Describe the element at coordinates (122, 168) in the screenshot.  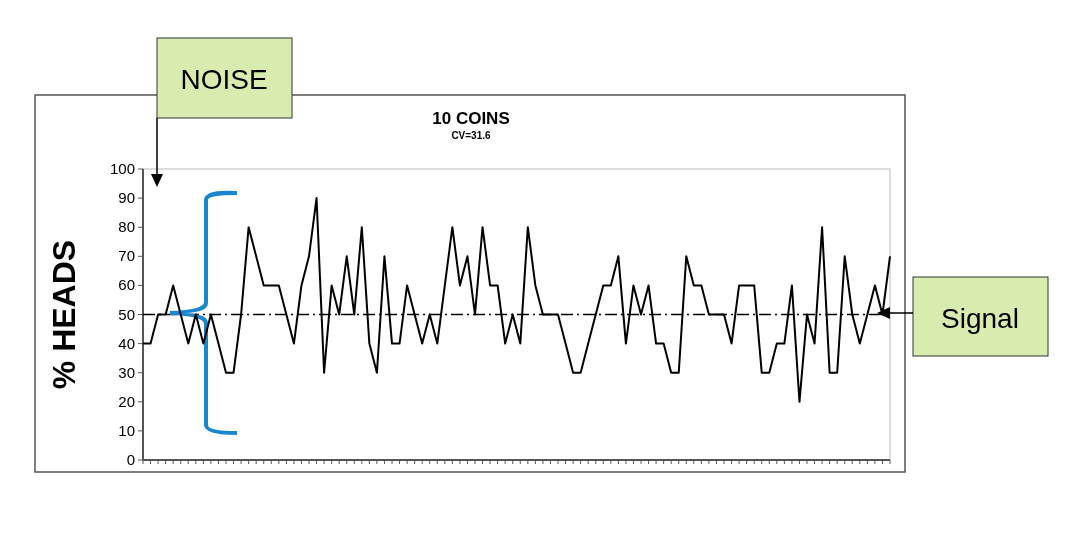
I see `y-tick-label: 100` at that location.